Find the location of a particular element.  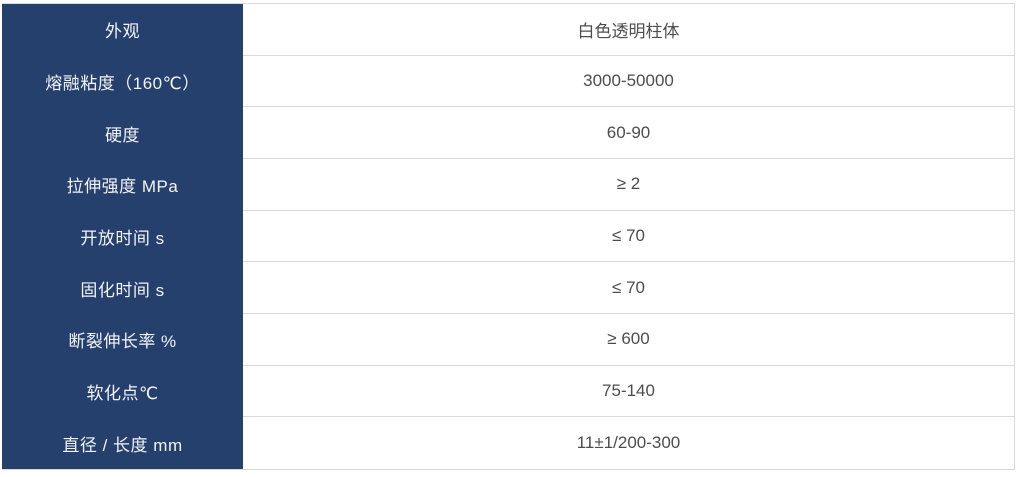

spec-label-cell: 熔融粘度（160℃） is located at coordinates (122, 81).